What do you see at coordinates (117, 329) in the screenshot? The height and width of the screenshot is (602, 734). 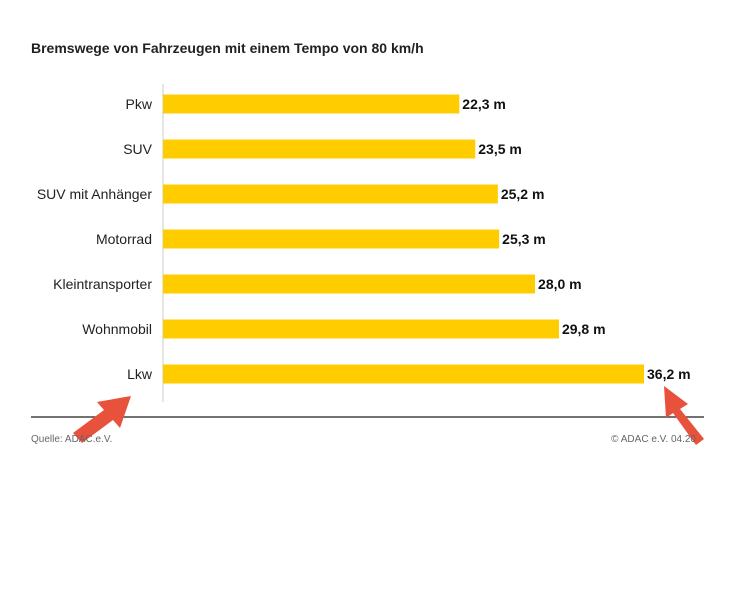 I see `category-label: Wohnmobil` at bounding box center [117, 329].